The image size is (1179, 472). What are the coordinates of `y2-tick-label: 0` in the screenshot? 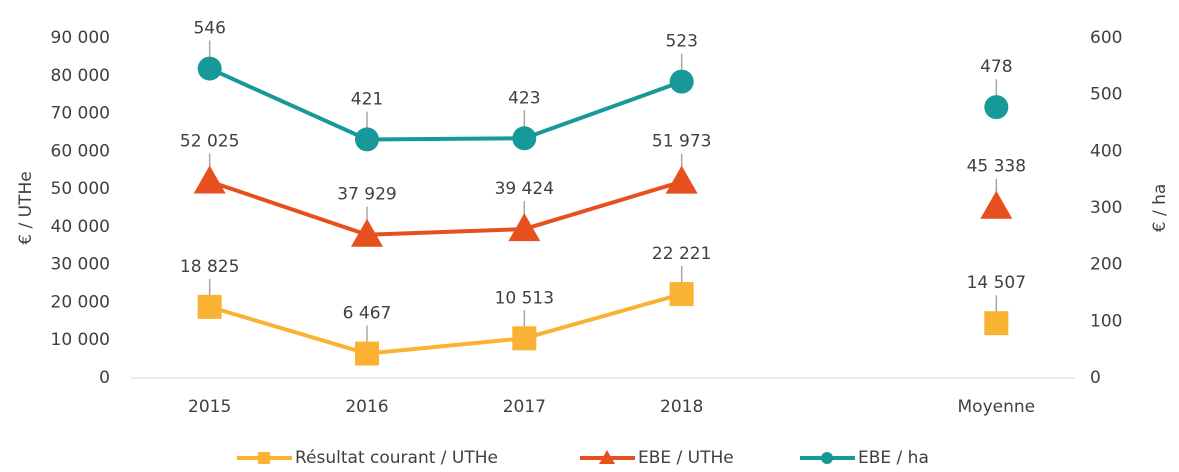 It's located at (1095, 378).